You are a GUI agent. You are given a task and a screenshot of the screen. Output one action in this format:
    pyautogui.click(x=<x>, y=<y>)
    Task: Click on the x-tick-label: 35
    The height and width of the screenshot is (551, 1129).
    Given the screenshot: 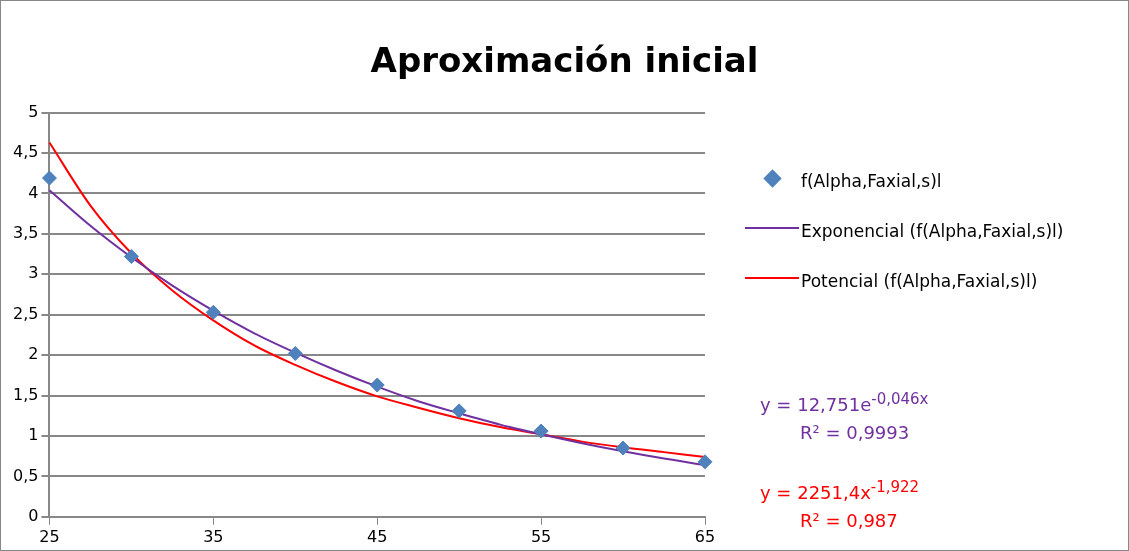 What is the action you would take?
    pyautogui.click(x=213, y=536)
    